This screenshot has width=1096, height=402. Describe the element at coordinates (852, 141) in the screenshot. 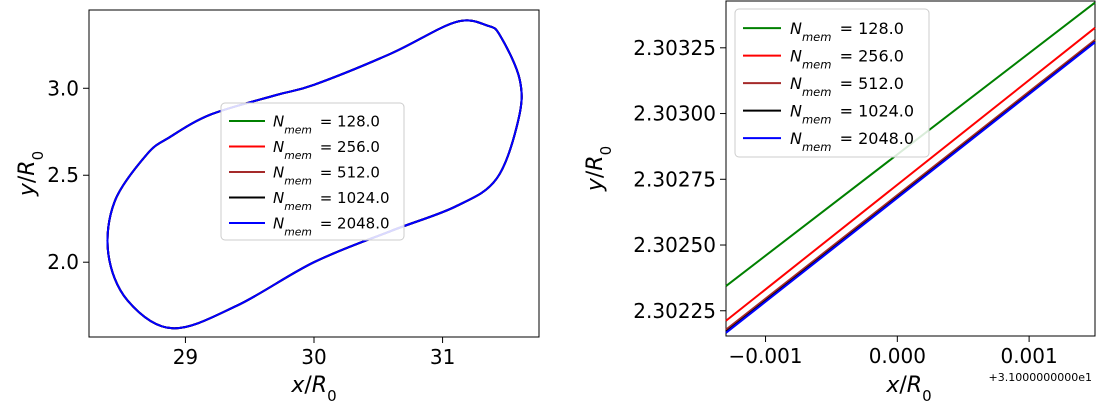

I see `right-legend-entry: Nmem = 2048.0` at that location.